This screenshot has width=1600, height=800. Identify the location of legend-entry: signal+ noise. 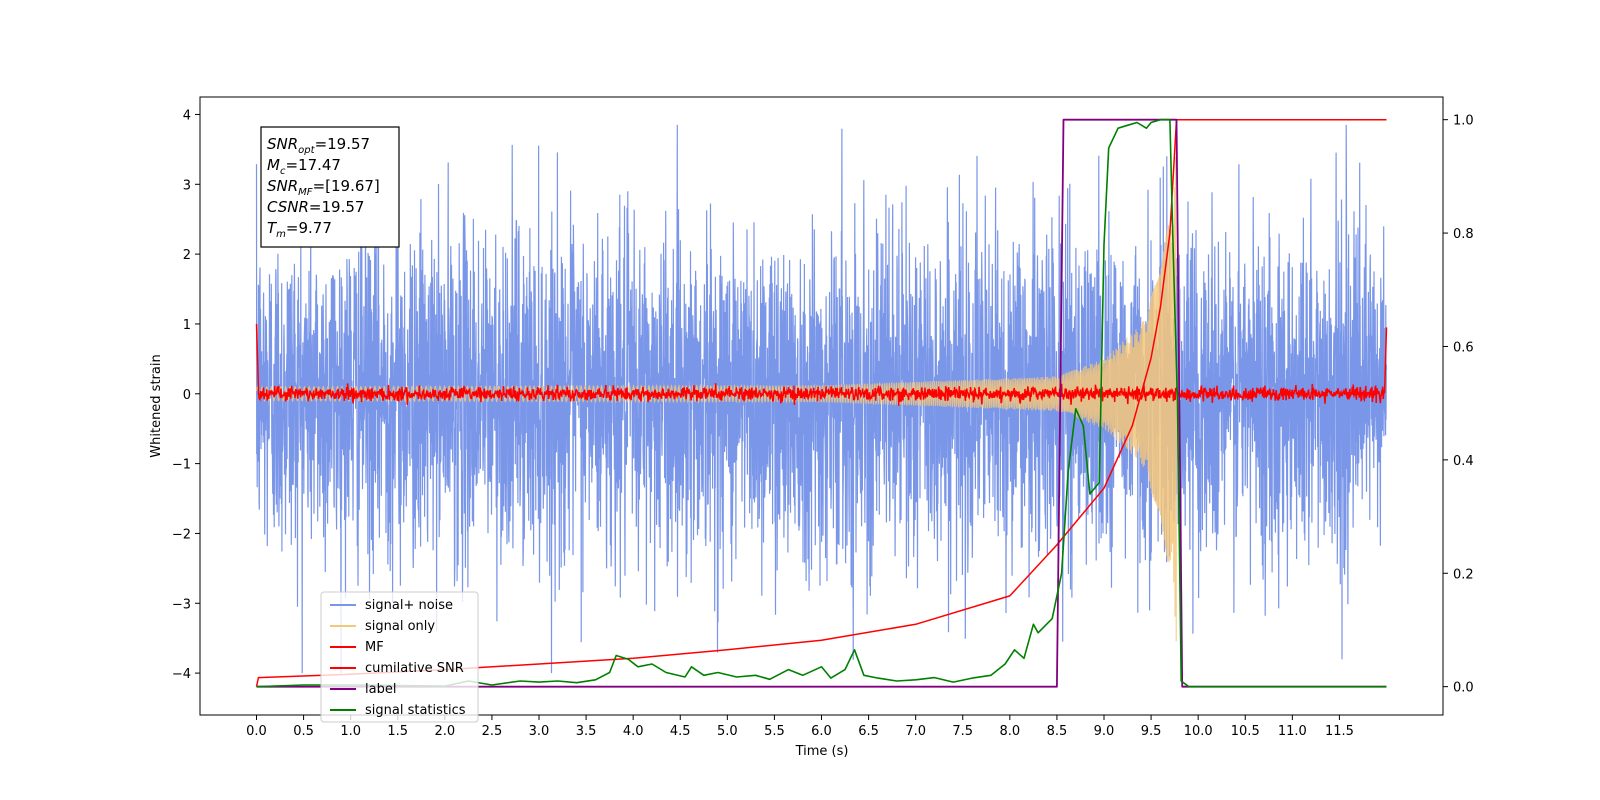
(409, 605).